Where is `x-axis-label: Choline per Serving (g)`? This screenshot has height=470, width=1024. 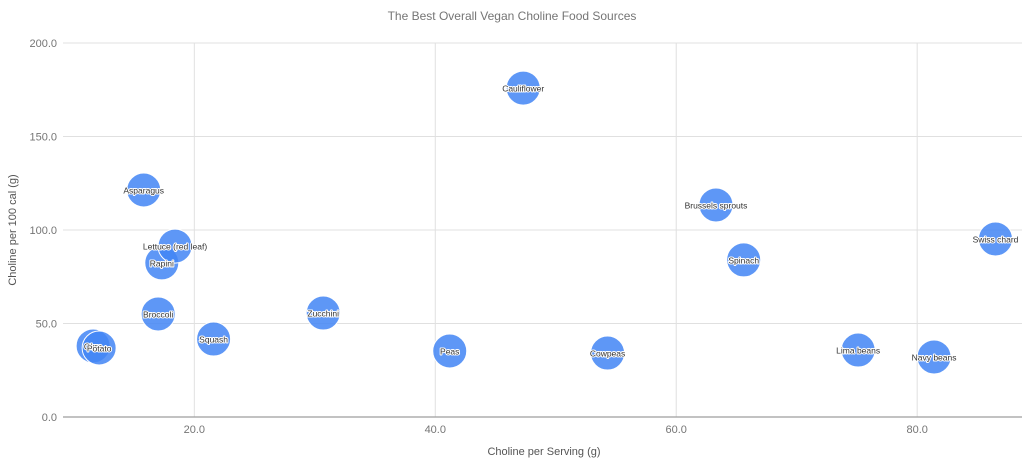 x-axis-label: Choline per Serving (g) is located at coordinates (543, 452).